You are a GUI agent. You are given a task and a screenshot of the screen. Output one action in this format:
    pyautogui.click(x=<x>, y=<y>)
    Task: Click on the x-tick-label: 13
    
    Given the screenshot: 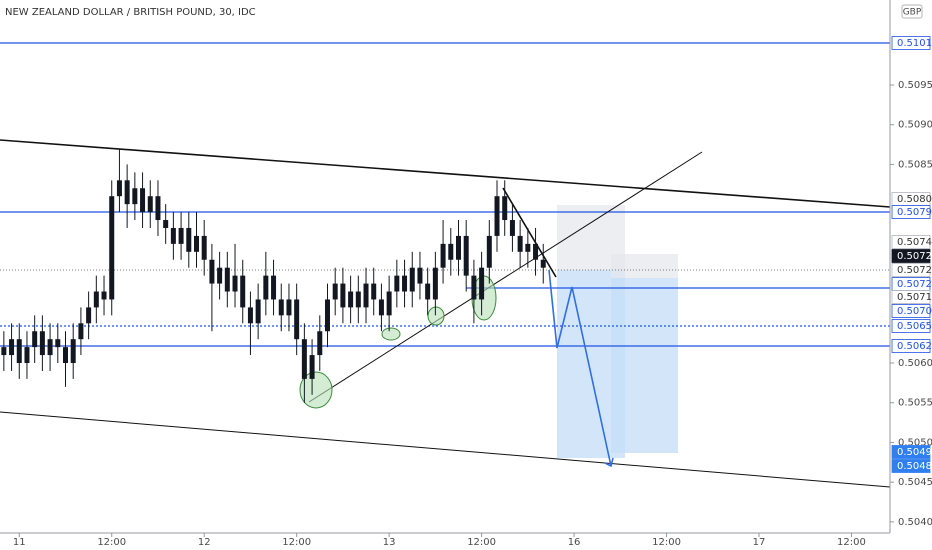 What is the action you would take?
    pyautogui.click(x=389, y=542)
    